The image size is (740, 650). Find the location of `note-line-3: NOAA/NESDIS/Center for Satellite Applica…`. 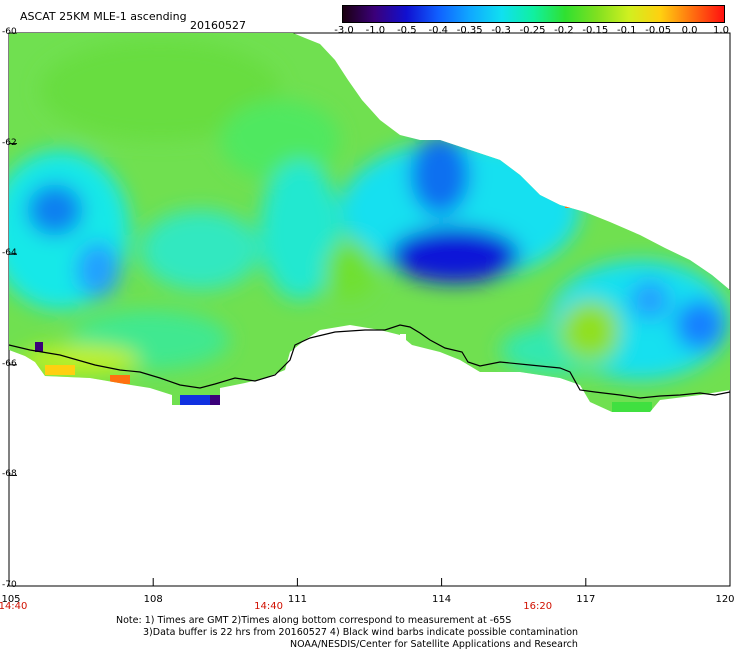

note-line-3: NOAA/NESDIS/Center for Satellite Applica… is located at coordinates (434, 644).